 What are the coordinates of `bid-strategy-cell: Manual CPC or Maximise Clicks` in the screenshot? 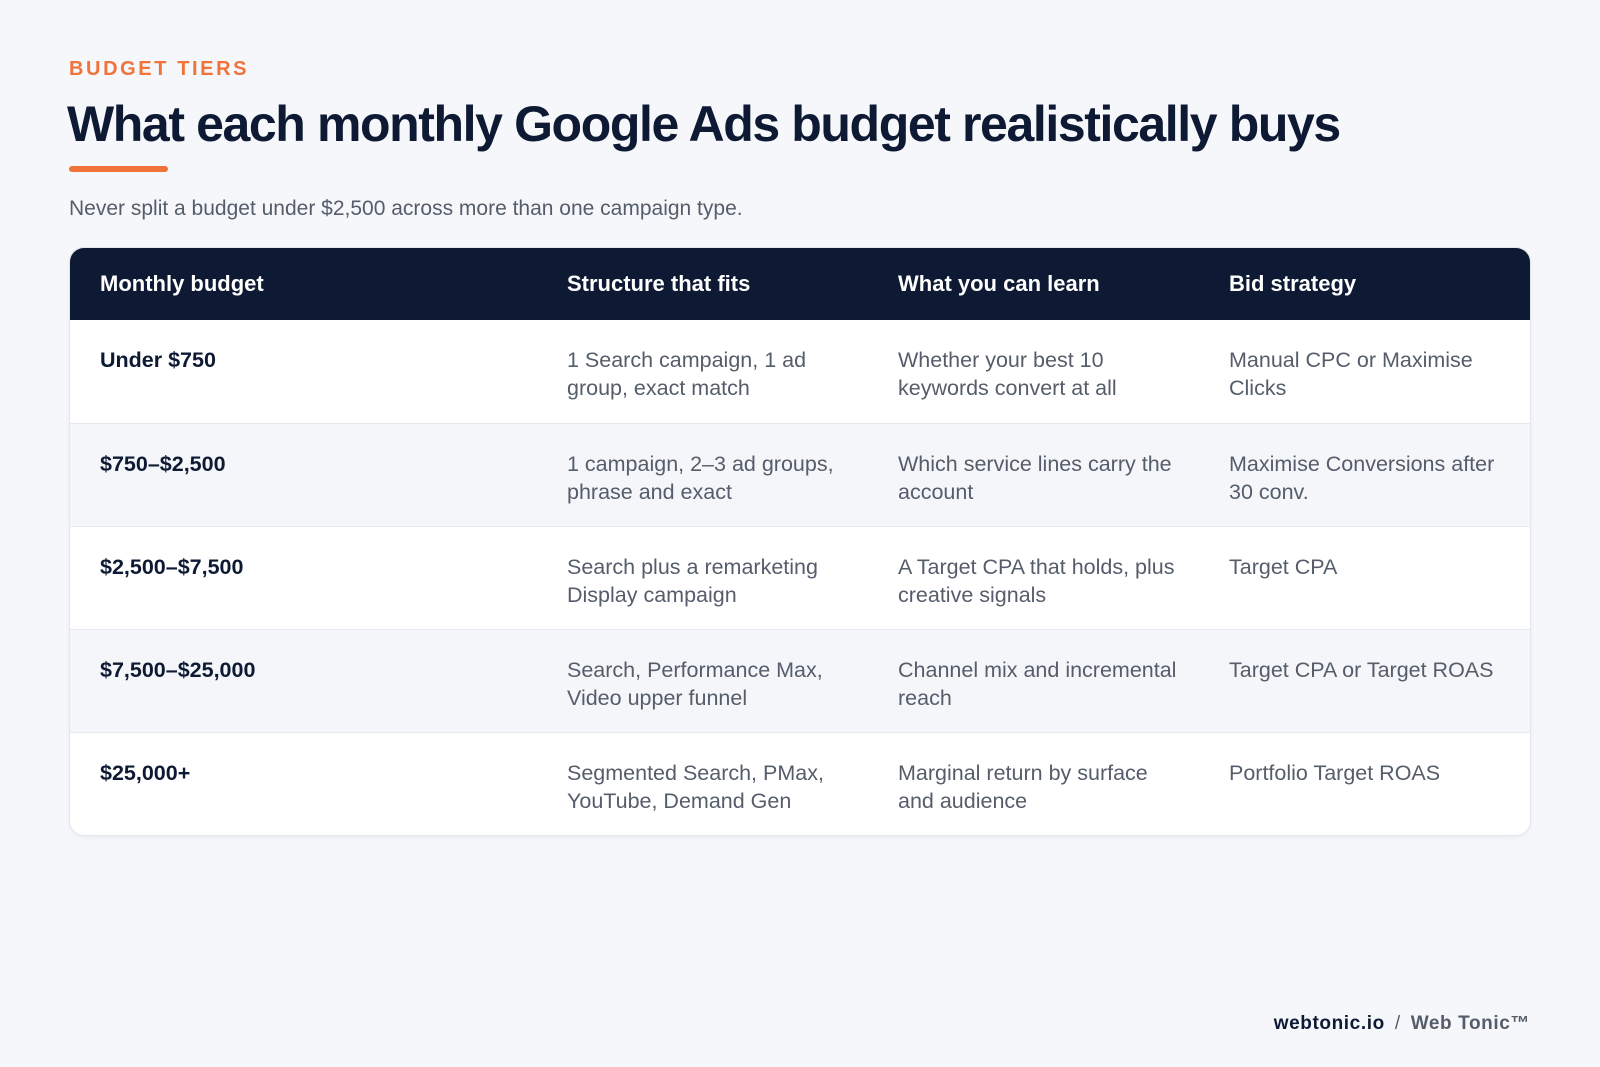 It's located at (1351, 374).